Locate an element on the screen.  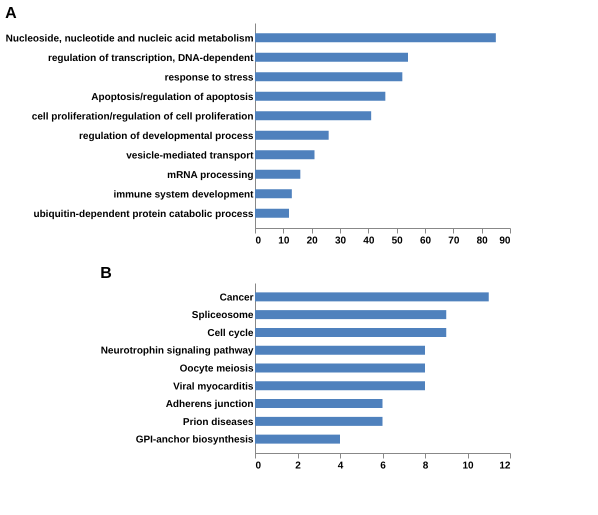
y-tick-label: Viral myocarditis is located at coordinates (213, 386).